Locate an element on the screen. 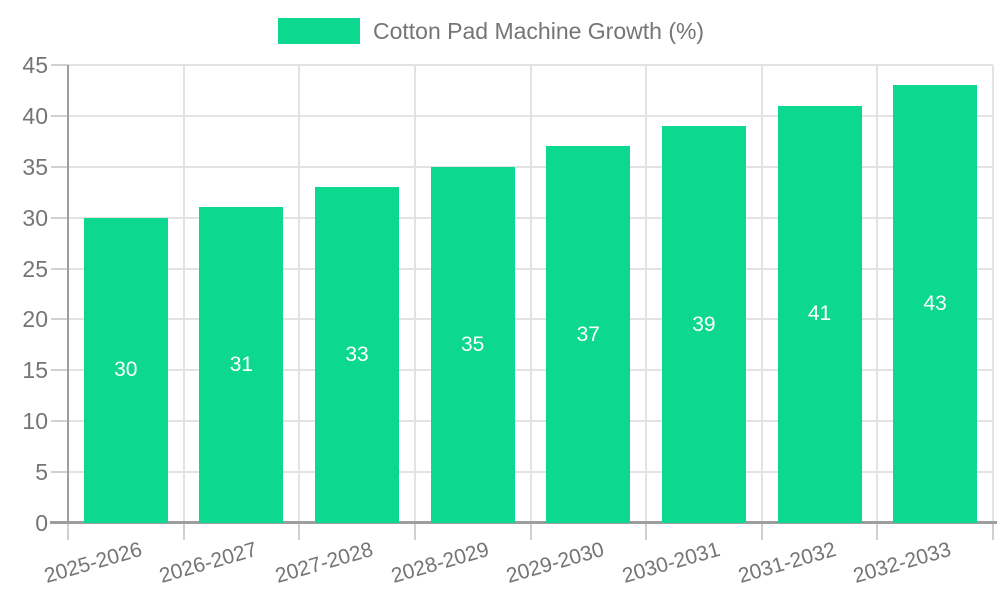 This screenshot has height=600, width=1000. legend: Cotton Pad Machine Growth (%) is located at coordinates (491, 31).